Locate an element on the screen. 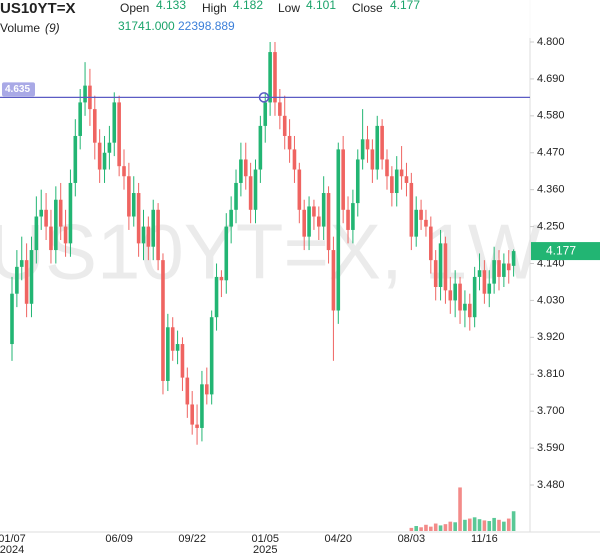 This screenshot has width=600, height=558. crosshair-label-bg is located at coordinates (18, 89).